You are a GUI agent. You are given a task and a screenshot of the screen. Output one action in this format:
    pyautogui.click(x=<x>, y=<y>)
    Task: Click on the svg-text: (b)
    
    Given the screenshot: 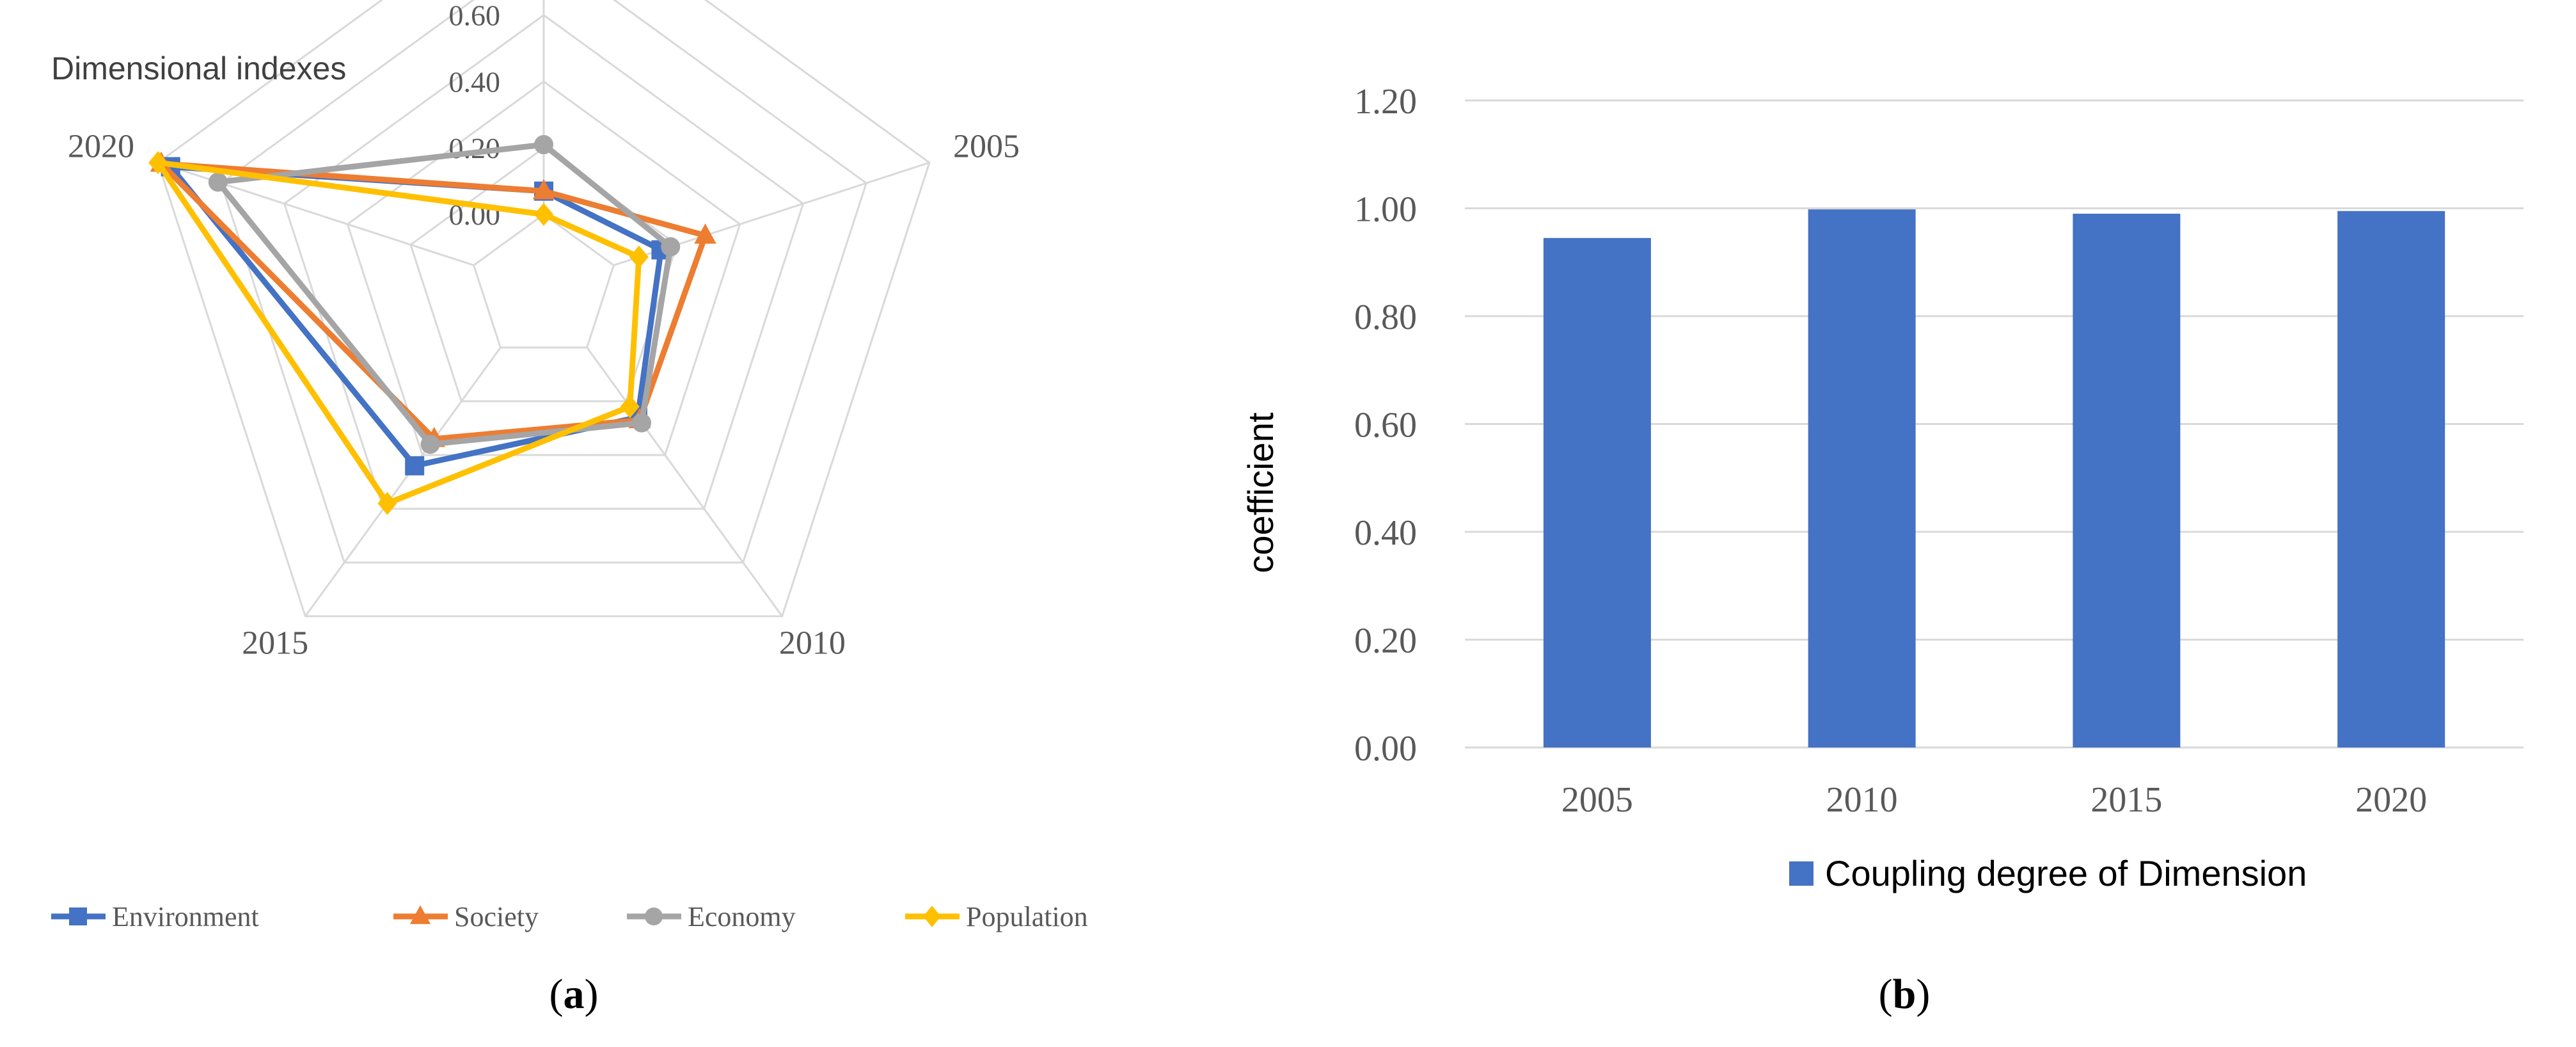 What is the action you would take?
    pyautogui.click(x=1905, y=994)
    